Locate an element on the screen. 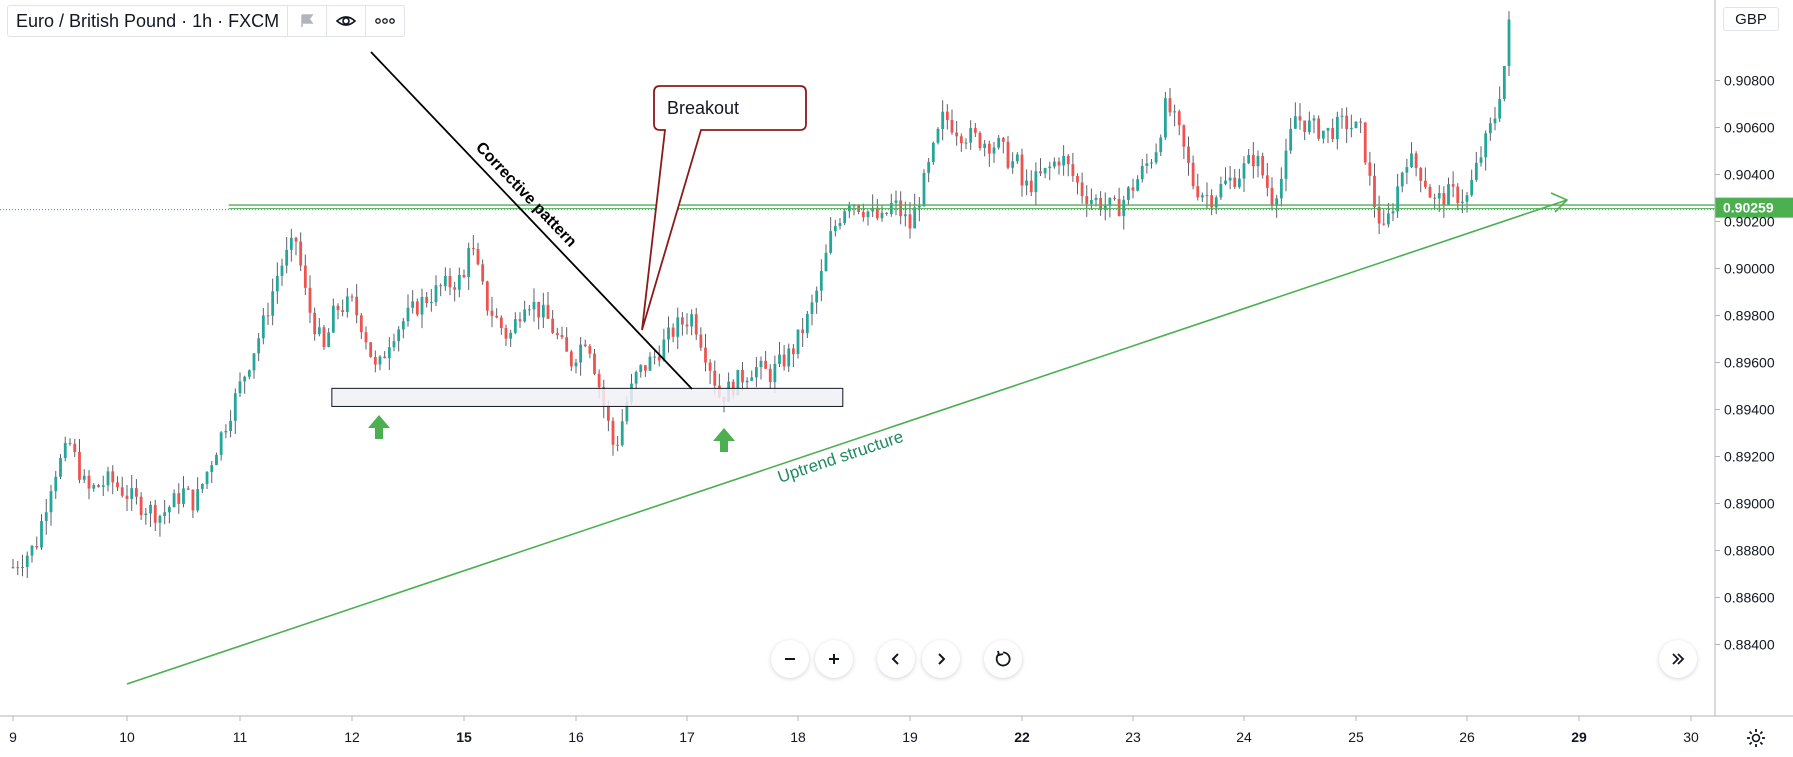  scroll-right-button is located at coordinates (941, 659).